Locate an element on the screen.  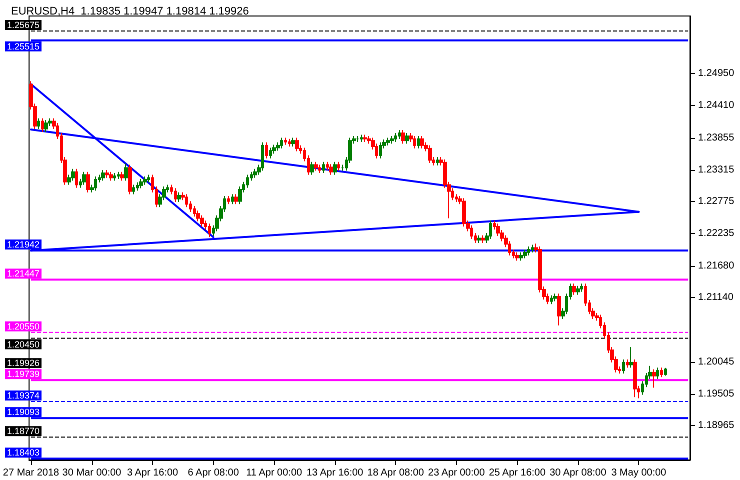
ref-line-label: 1.18403 is located at coordinates (23, 453).